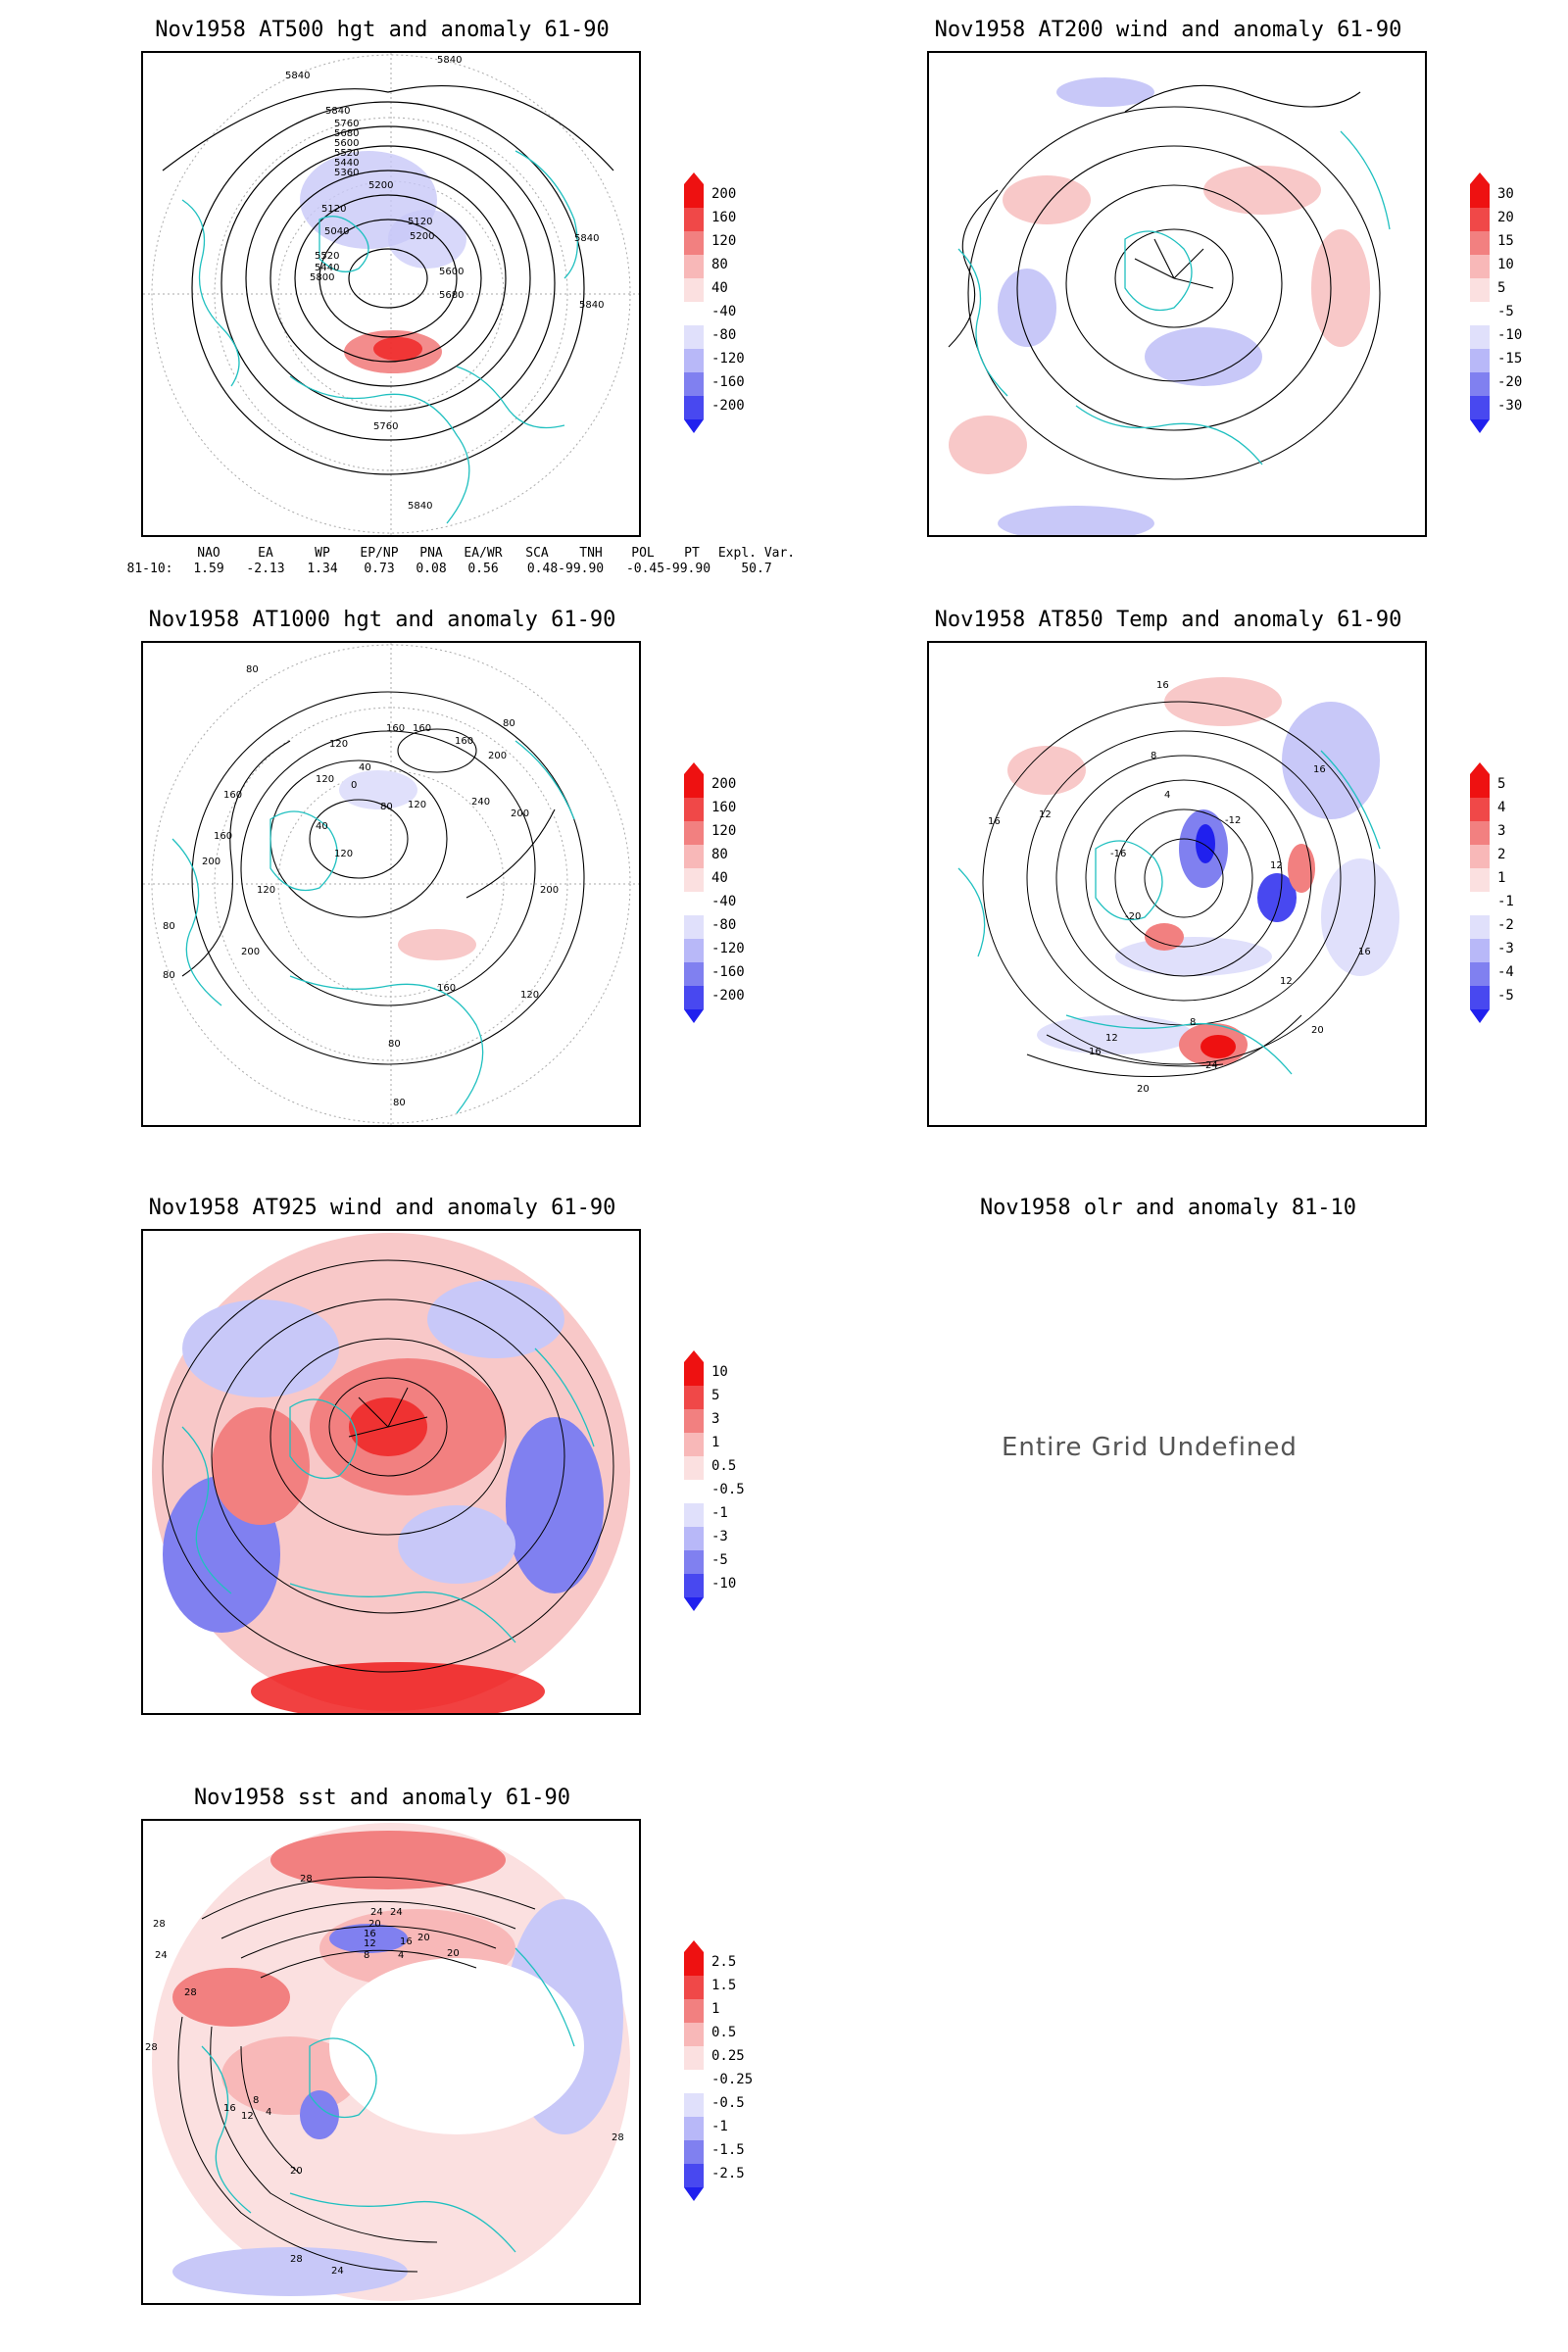  I want to click on tele-header: PNA, so click(431, 553).